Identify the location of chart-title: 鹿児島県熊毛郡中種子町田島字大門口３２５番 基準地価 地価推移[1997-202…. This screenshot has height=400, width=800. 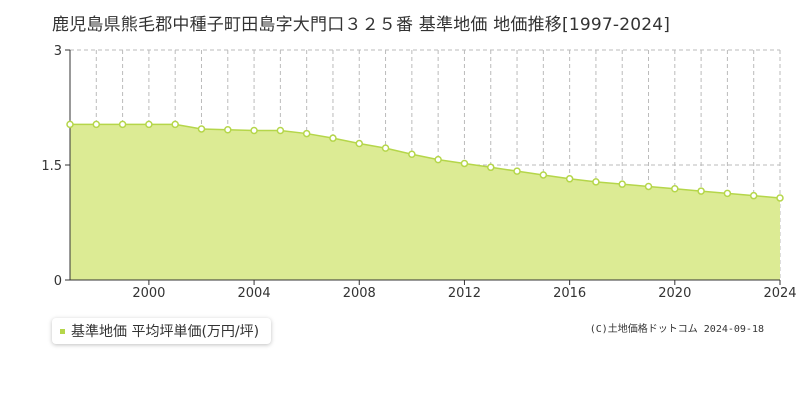
(361, 25).